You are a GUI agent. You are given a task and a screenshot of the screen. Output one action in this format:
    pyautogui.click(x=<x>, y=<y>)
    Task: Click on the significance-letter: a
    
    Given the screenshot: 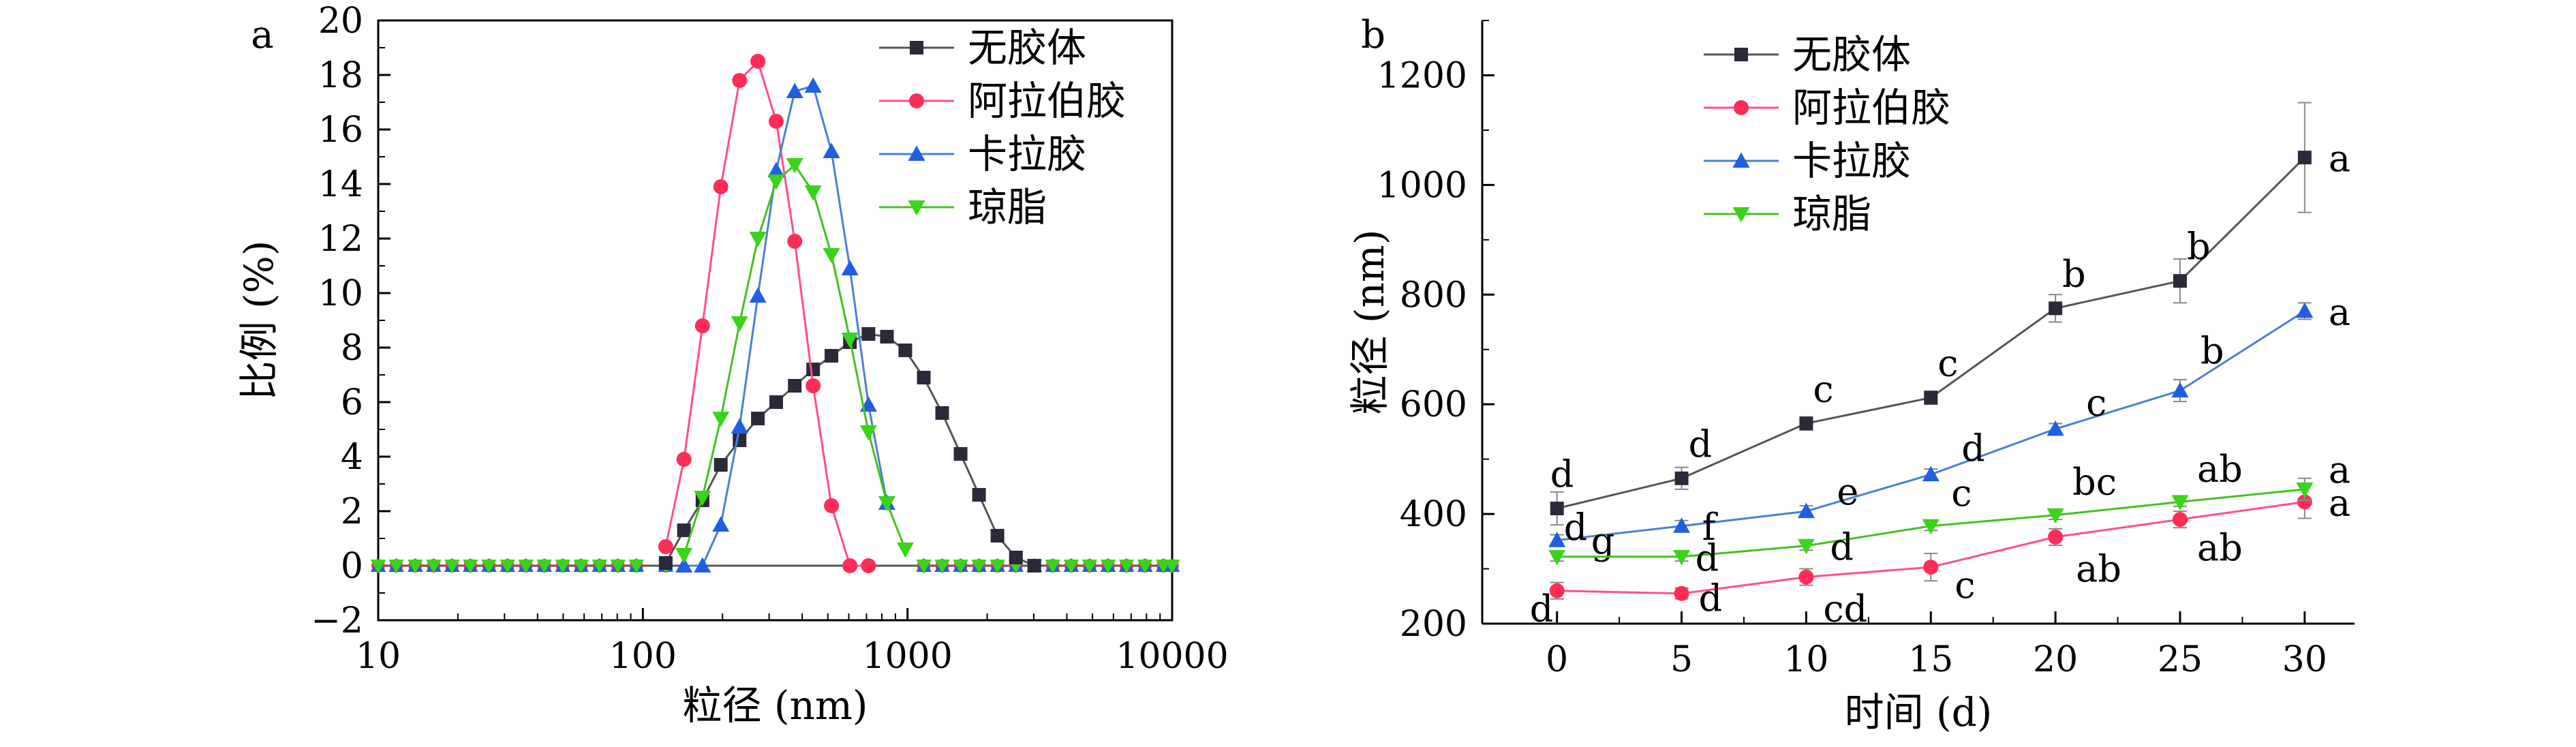 What is the action you would take?
    pyautogui.click(x=2339, y=158)
    